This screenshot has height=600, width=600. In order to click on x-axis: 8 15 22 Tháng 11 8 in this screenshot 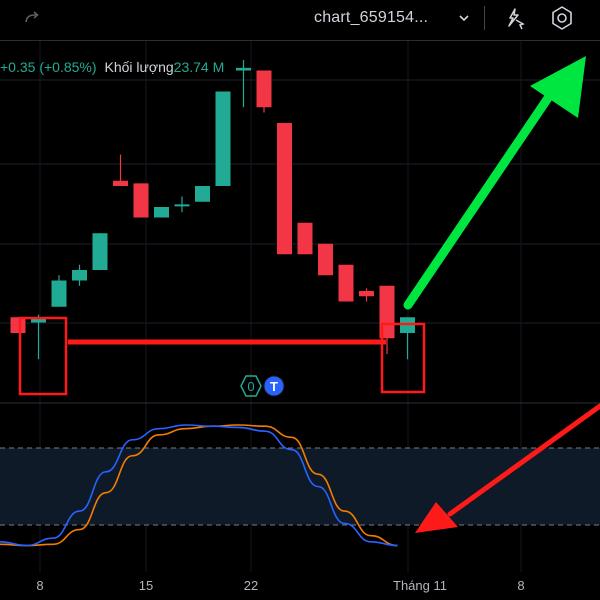, I will do `click(280, 585)`.